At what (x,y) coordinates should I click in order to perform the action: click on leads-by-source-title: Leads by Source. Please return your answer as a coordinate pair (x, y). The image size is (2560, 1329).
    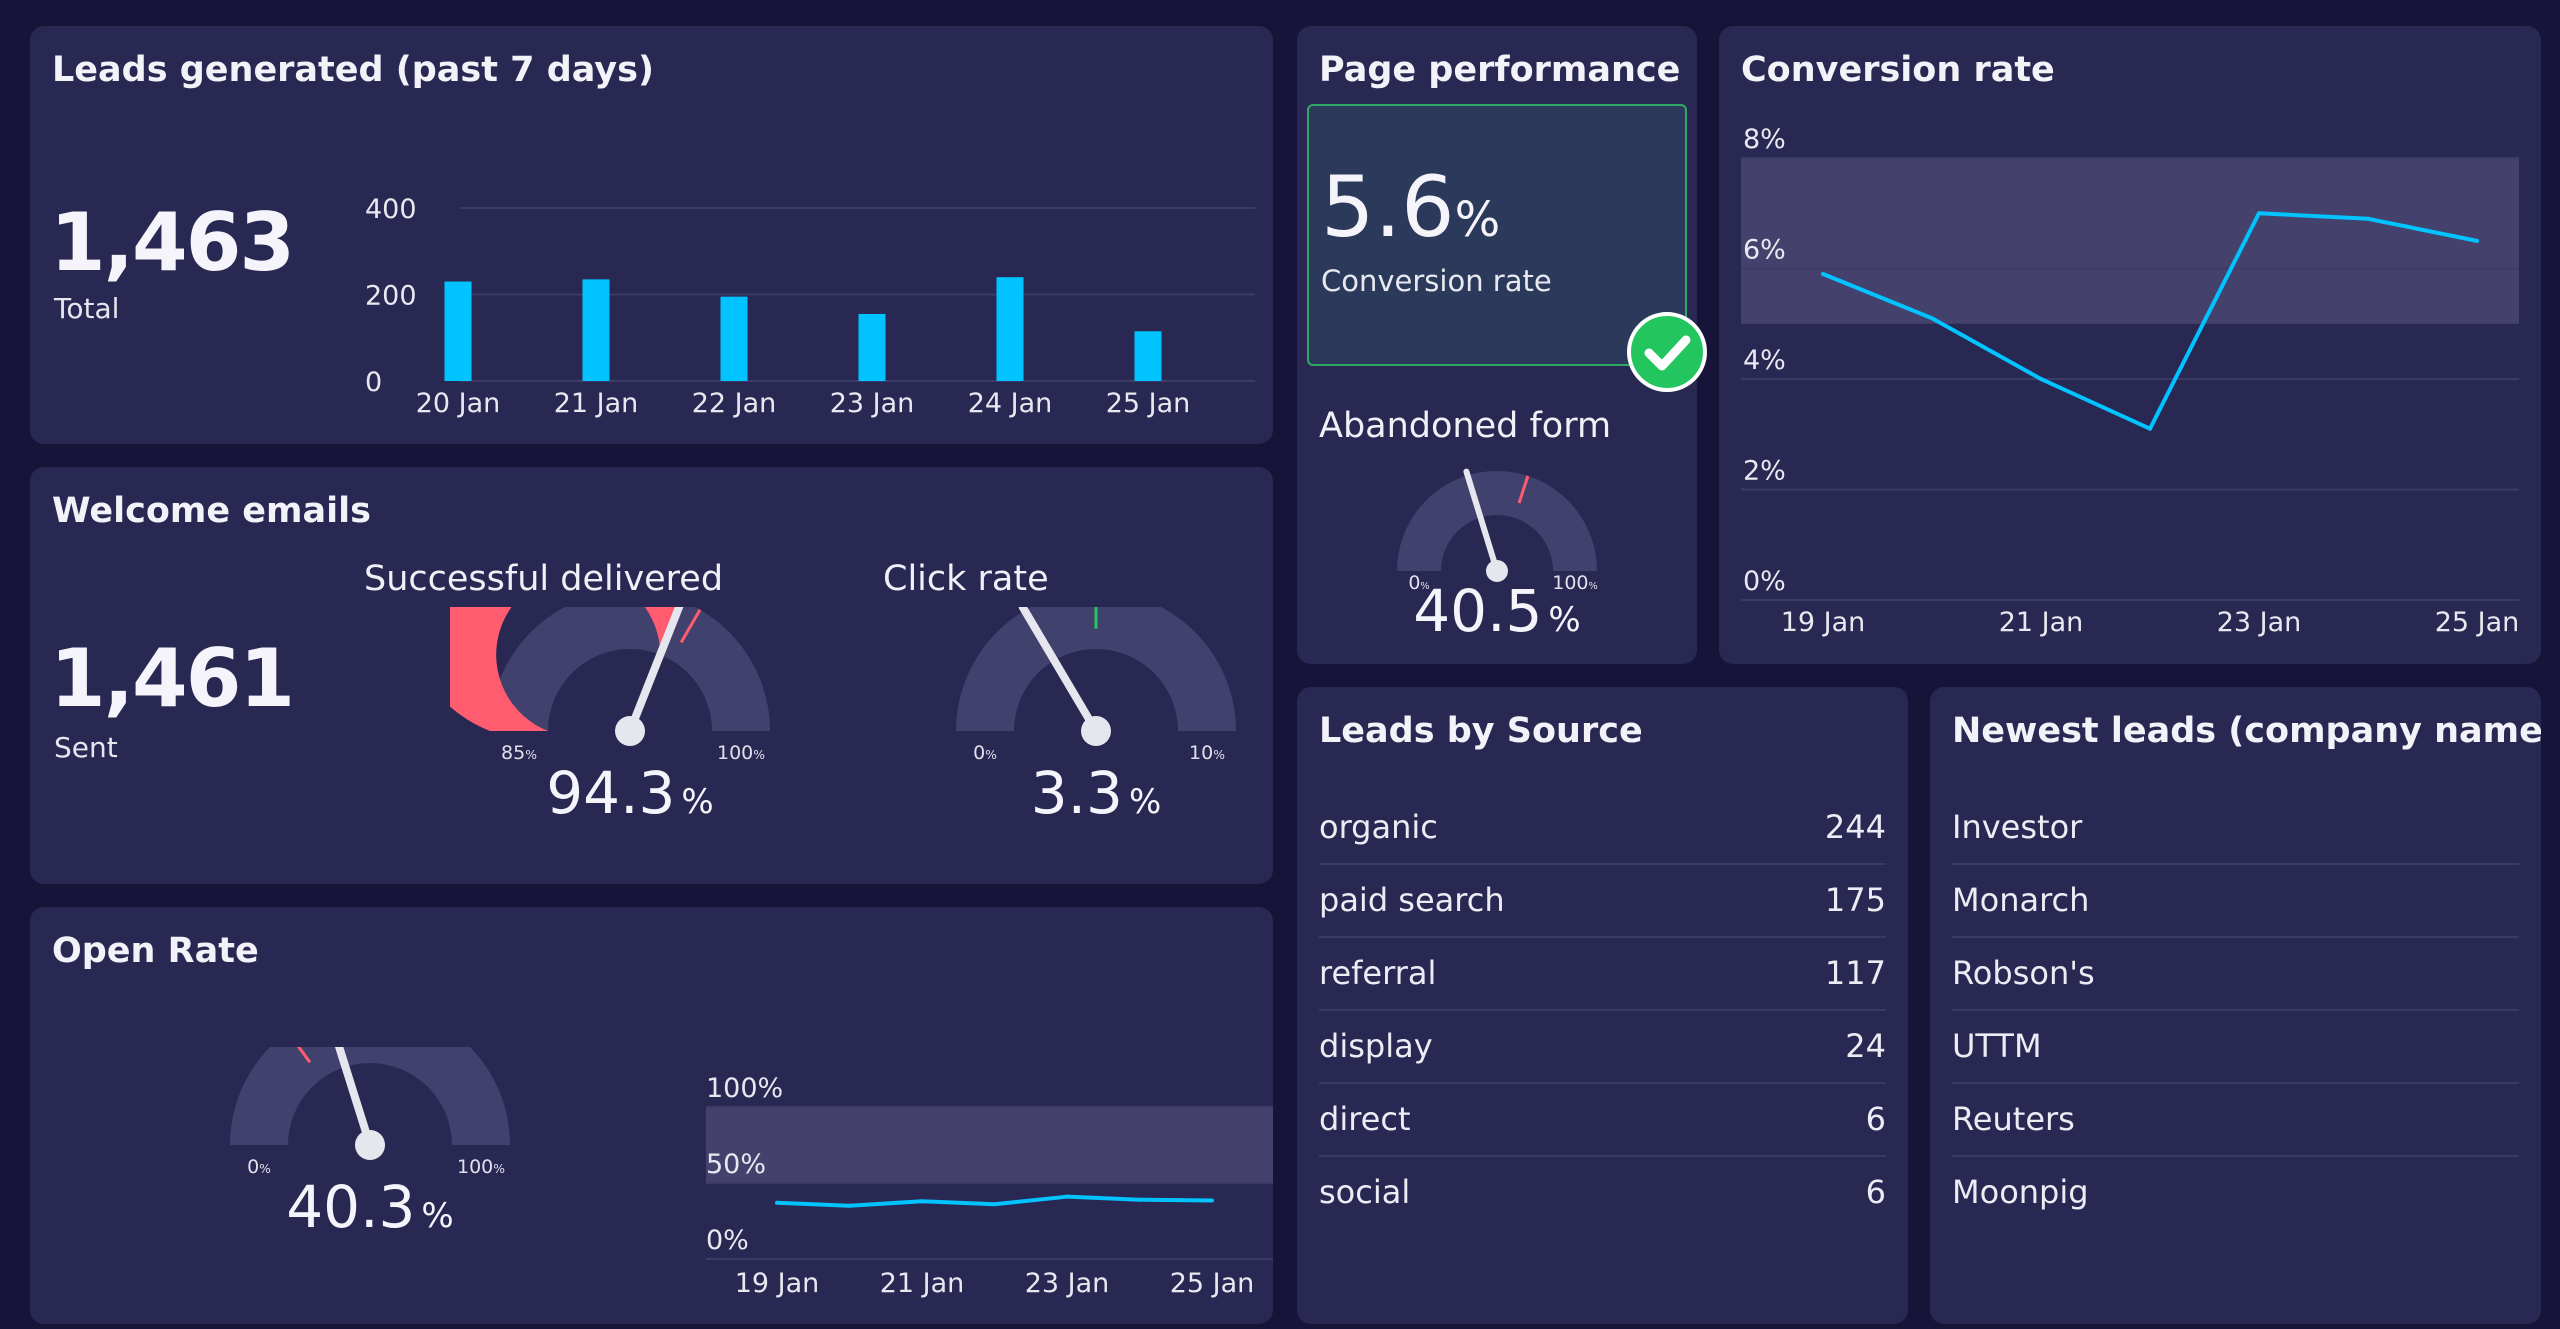
    Looking at the image, I should click on (1481, 731).